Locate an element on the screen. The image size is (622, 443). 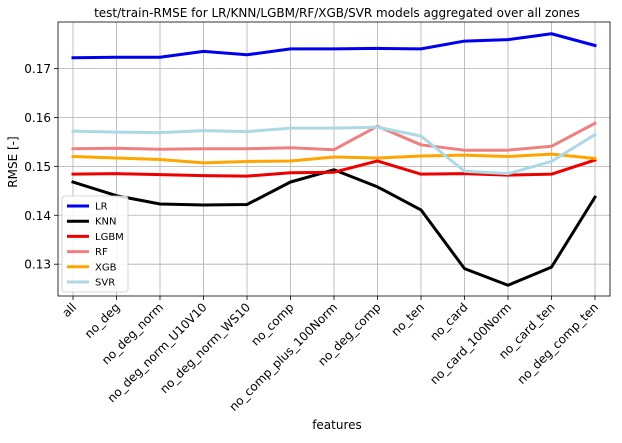
y-tick-label: 0.17 is located at coordinates (37, 69).